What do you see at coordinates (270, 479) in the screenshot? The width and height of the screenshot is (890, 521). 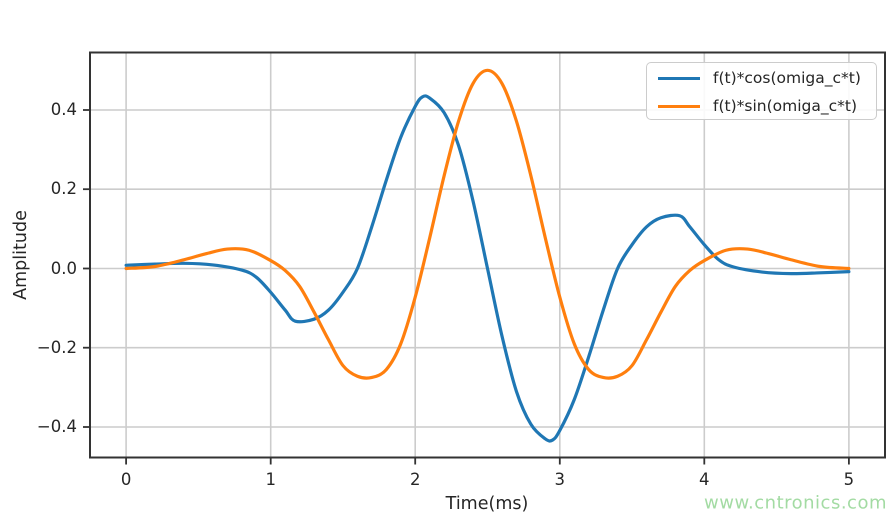 I see `x-tick-label: 1` at bounding box center [270, 479].